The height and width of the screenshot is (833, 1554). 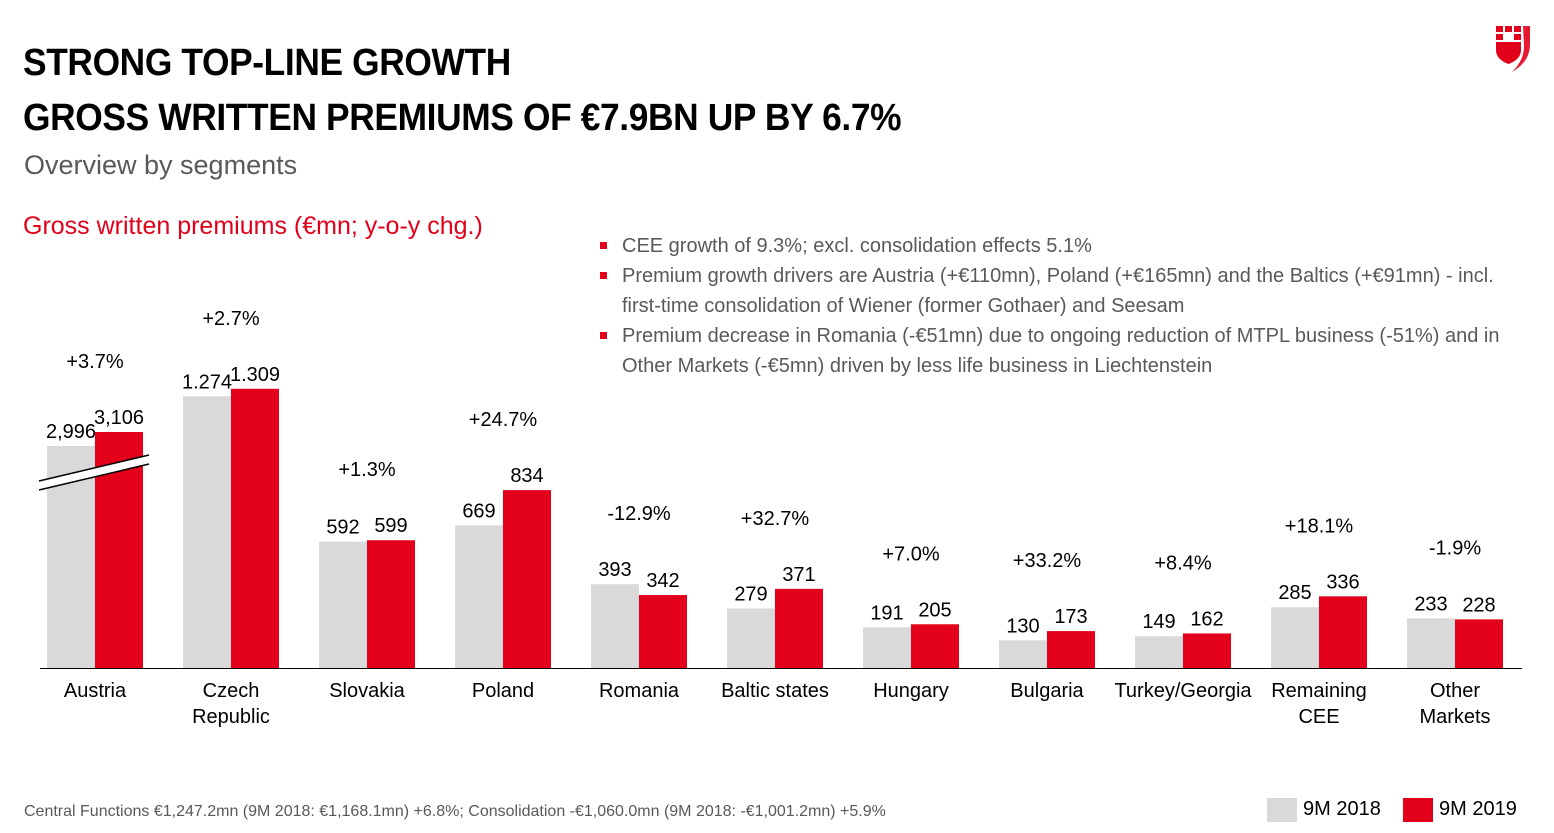 What do you see at coordinates (267, 63) in the screenshot?
I see `page-title-line-1: STRONG TOP-LINE GROWTH` at bounding box center [267, 63].